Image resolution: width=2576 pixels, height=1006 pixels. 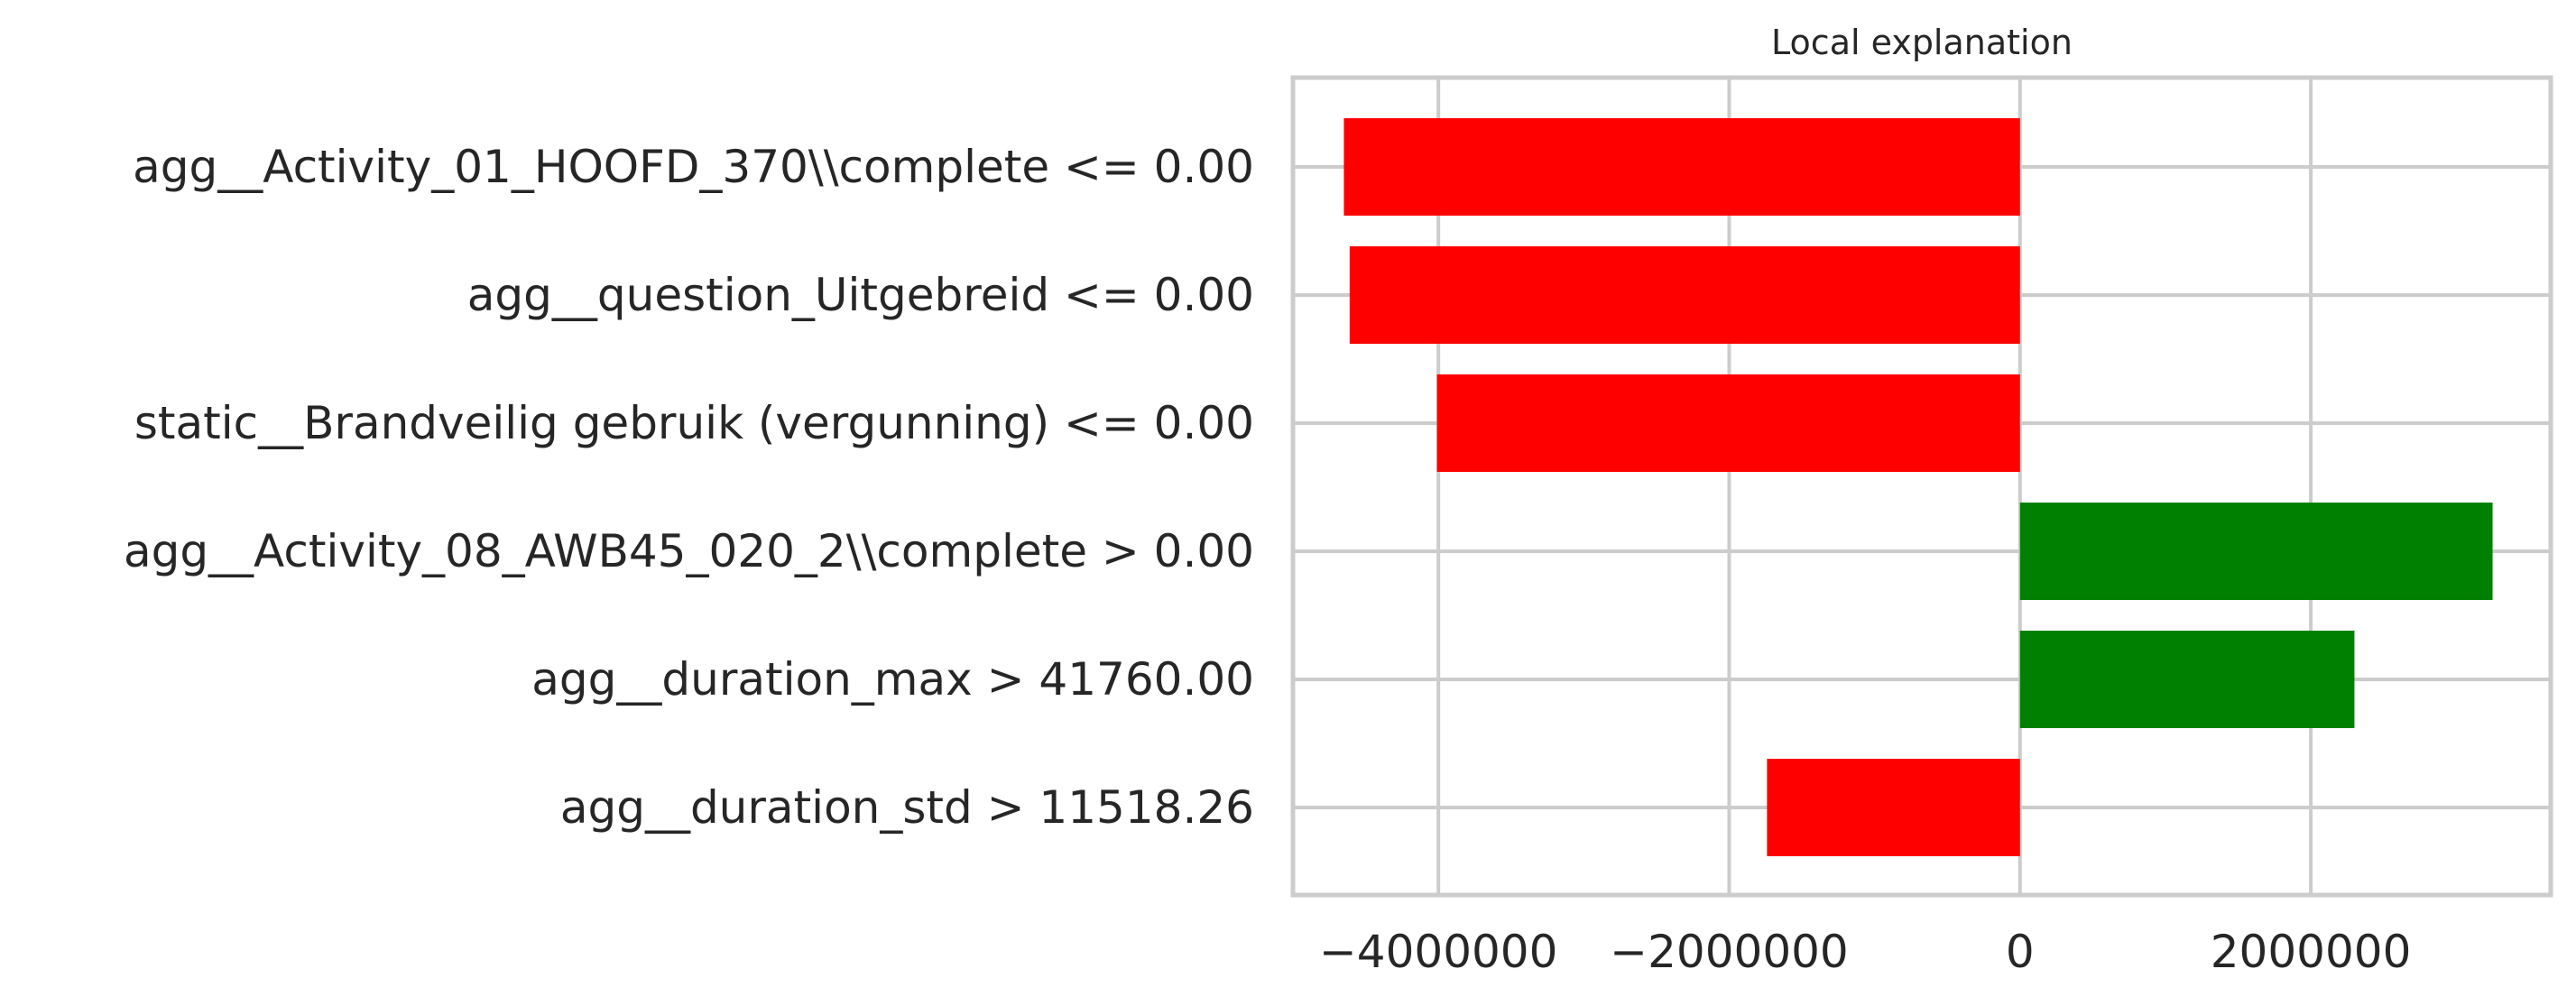 What do you see at coordinates (907, 807) in the screenshot?
I see `y-tick-label: agg__duration_std > 11518.26` at bounding box center [907, 807].